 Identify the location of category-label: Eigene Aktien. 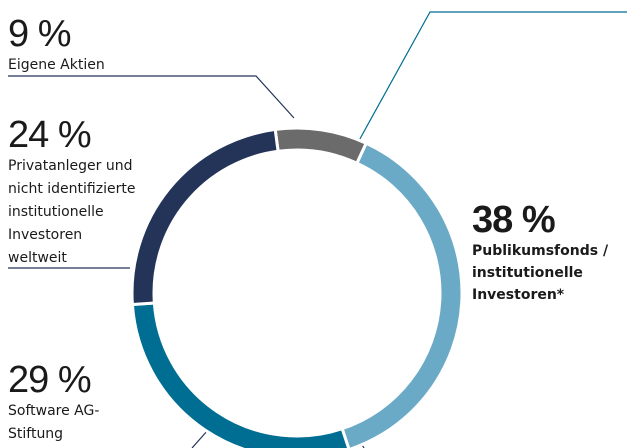
(56, 65).